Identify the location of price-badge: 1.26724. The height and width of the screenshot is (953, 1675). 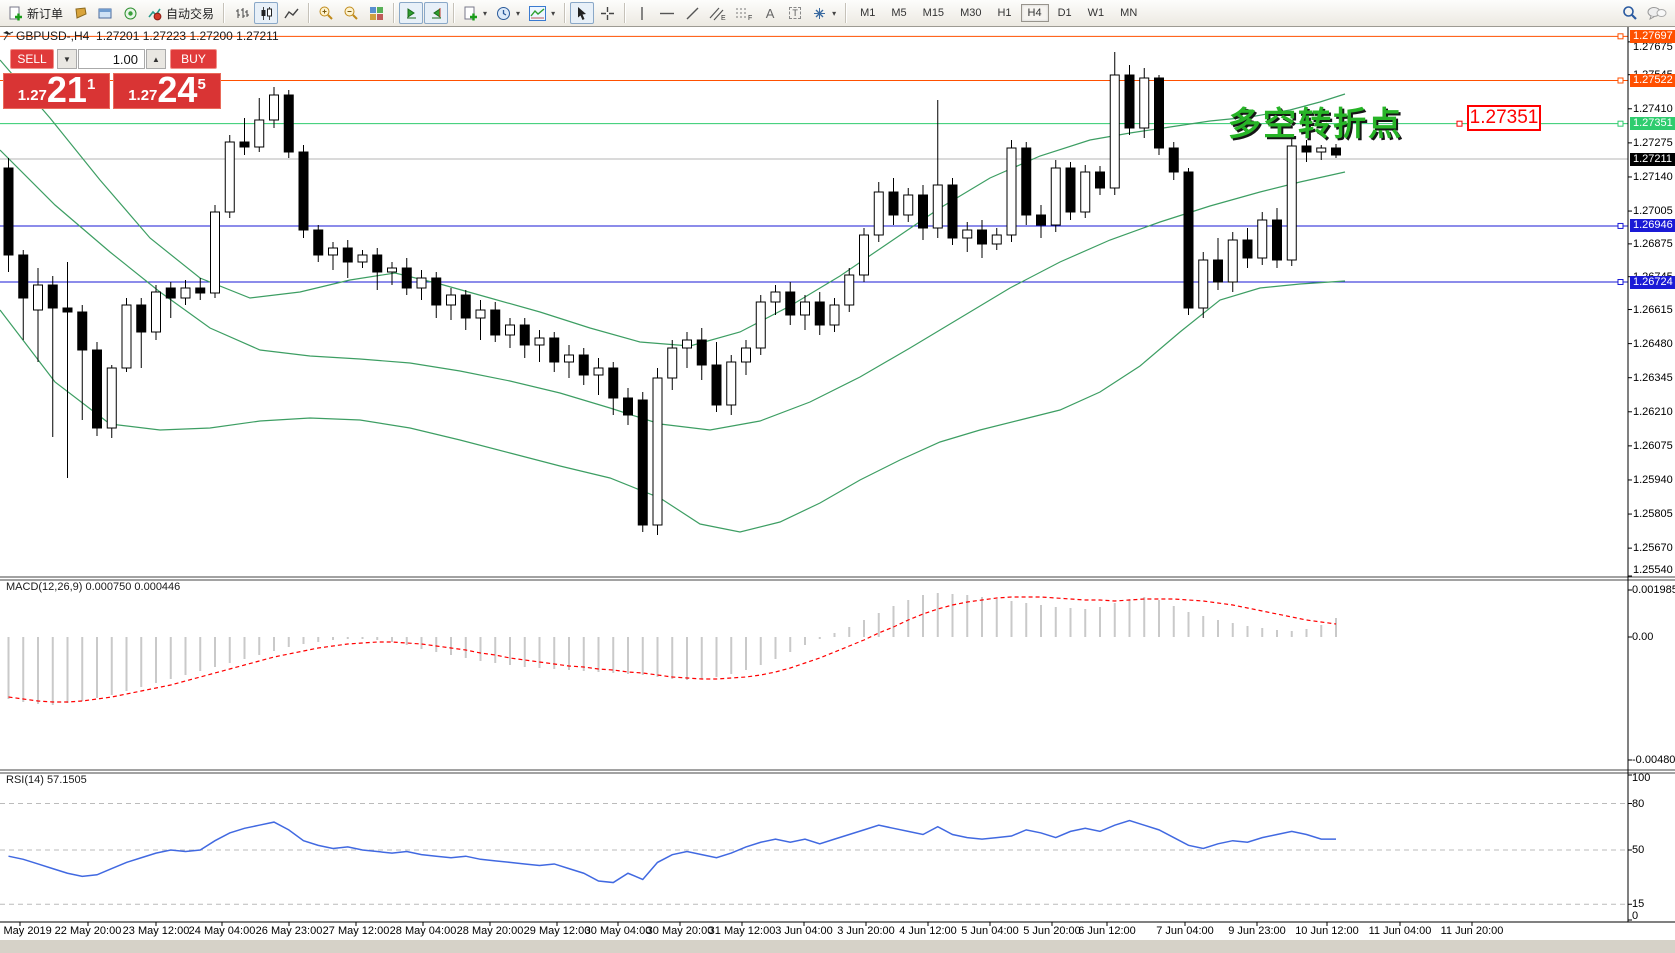
(1652, 282).